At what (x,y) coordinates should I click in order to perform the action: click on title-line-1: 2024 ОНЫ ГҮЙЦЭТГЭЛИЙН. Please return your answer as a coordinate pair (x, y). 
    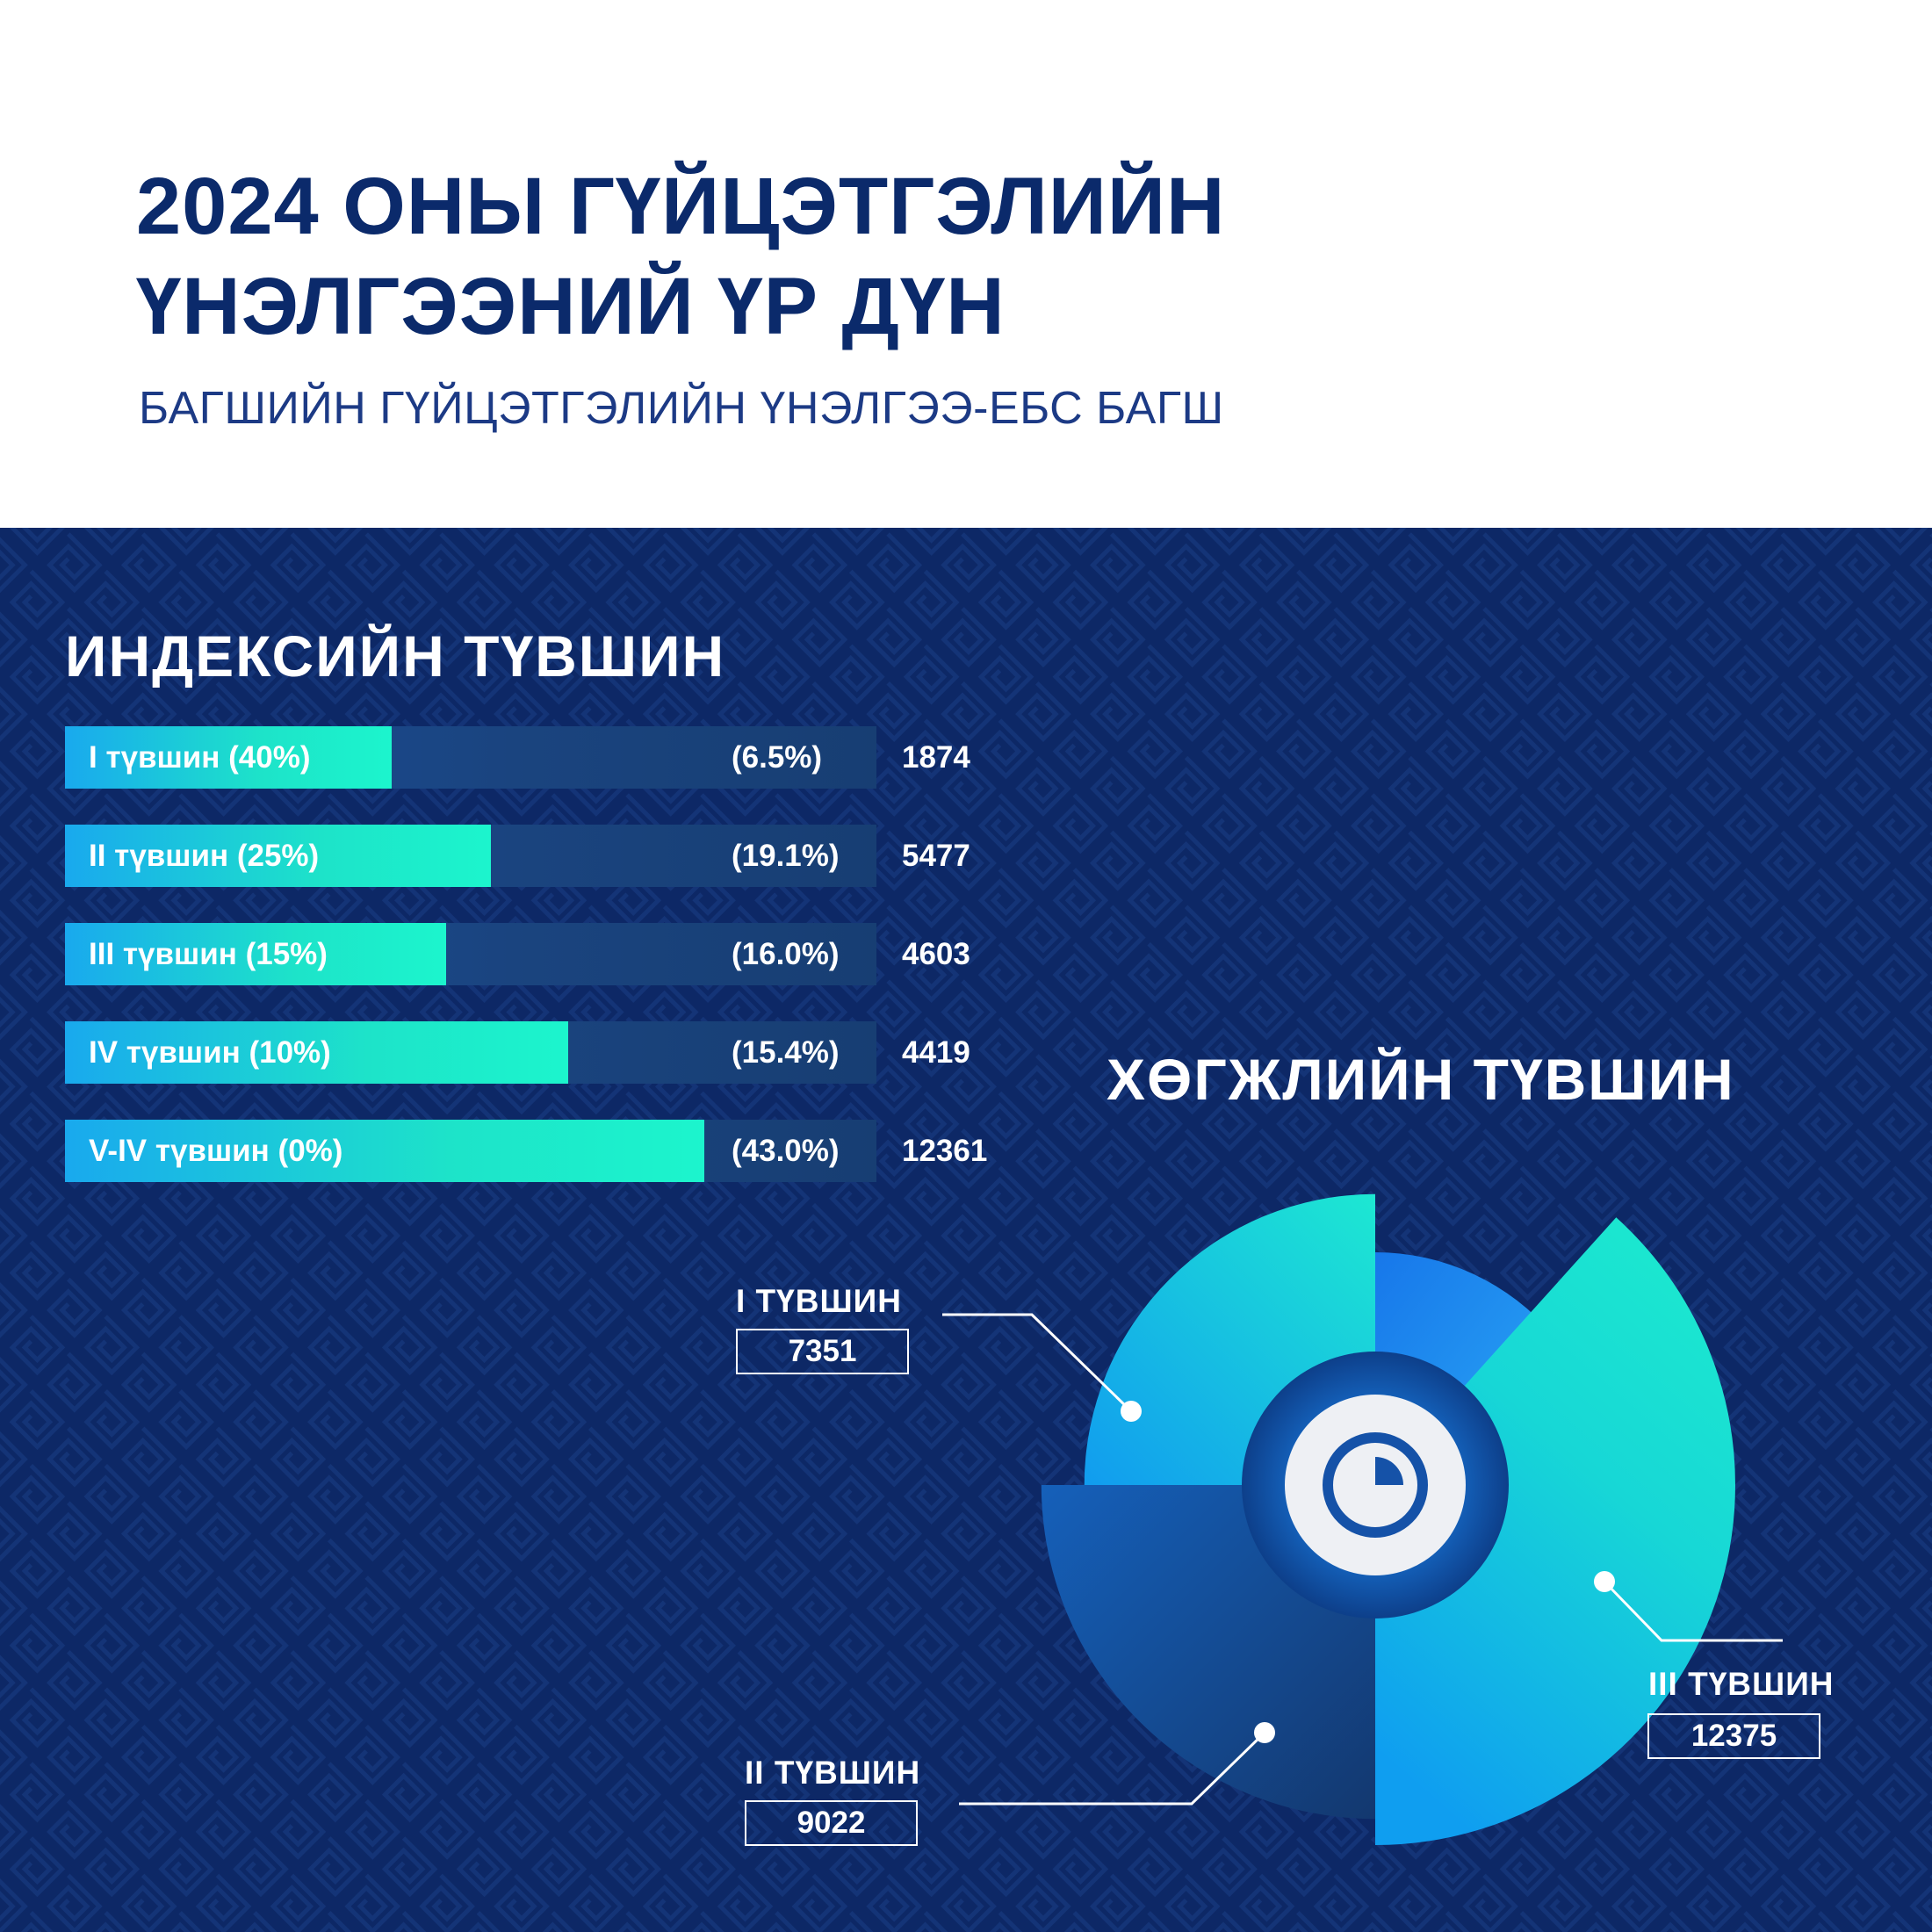
    Looking at the image, I should click on (681, 207).